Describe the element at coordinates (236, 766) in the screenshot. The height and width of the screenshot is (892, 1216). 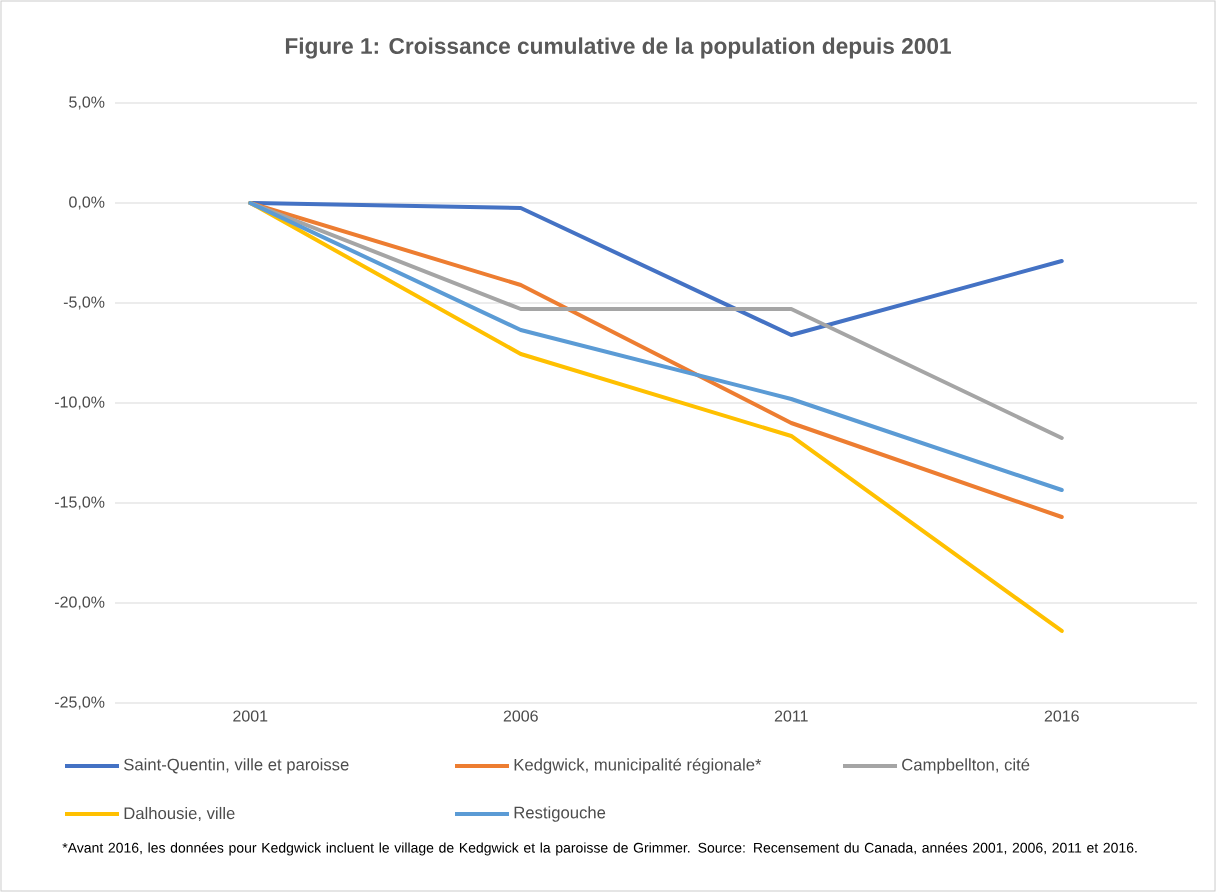
I see `legend-label: Saint-Quentin, ville et paroisse` at that location.